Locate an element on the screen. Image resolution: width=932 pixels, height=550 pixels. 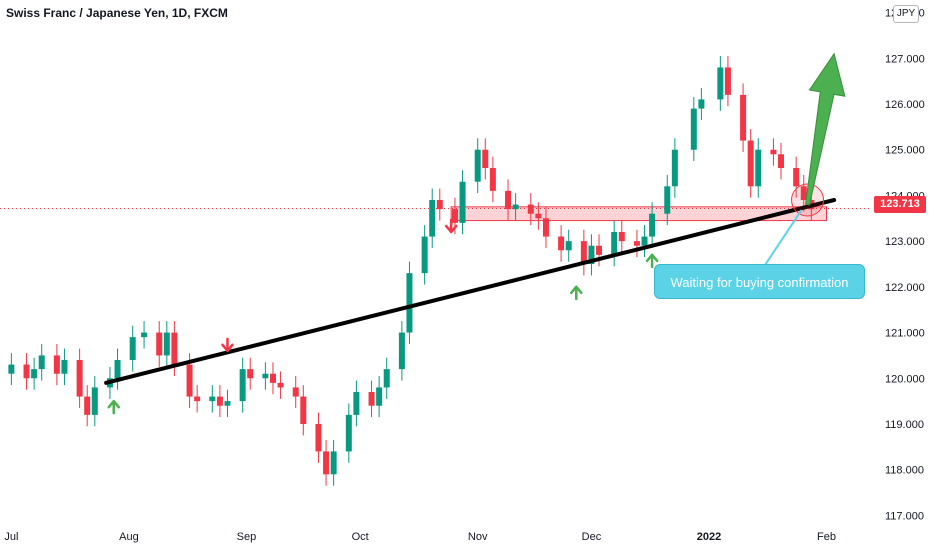
x-tick-label: Sep is located at coordinates (247, 537).